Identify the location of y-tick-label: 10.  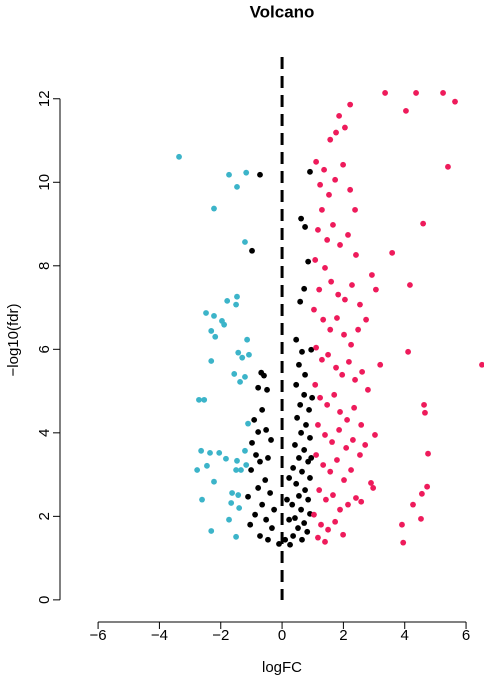
(44, 182).